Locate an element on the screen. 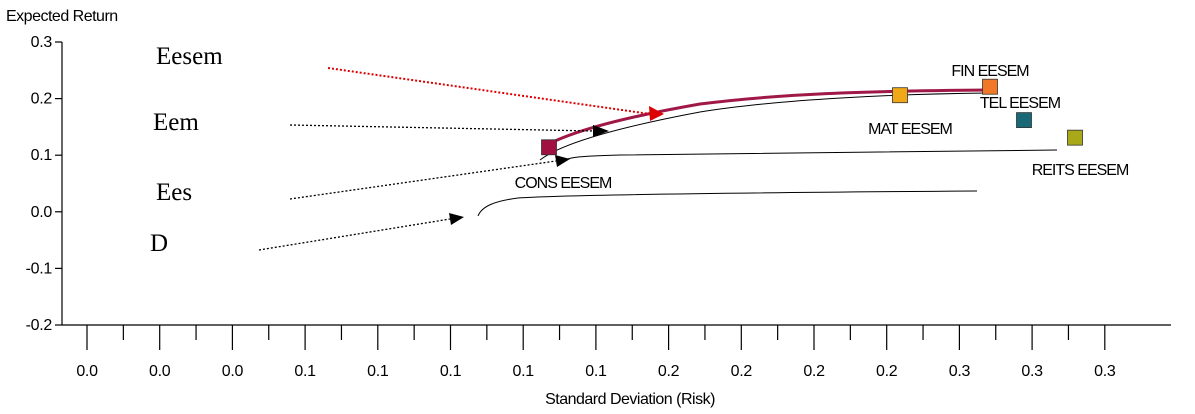 Image resolution: width=1195 pixels, height=414 pixels. x-axis-title: Standard Deviation (Risk) is located at coordinates (630, 399).